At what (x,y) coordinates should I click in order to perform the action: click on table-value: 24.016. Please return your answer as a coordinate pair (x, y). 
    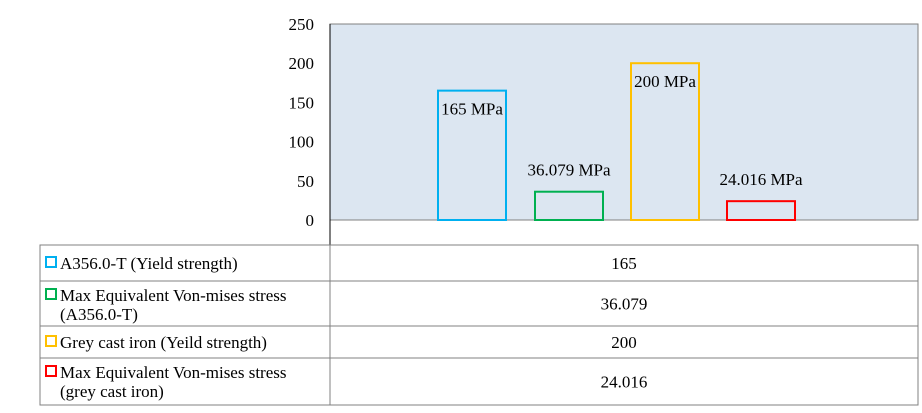
    Looking at the image, I should click on (624, 382).